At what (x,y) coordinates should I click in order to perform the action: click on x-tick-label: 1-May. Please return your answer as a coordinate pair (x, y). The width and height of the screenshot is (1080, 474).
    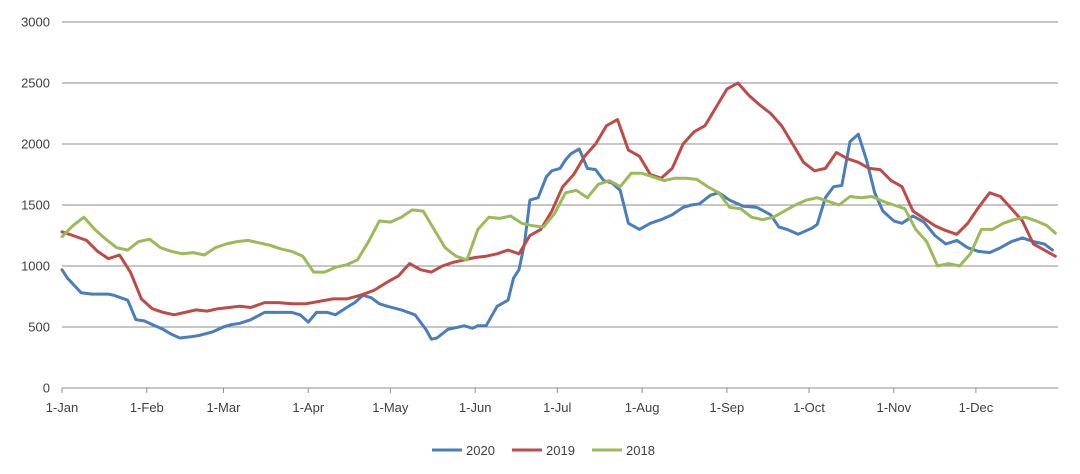
    Looking at the image, I should click on (390, 407).